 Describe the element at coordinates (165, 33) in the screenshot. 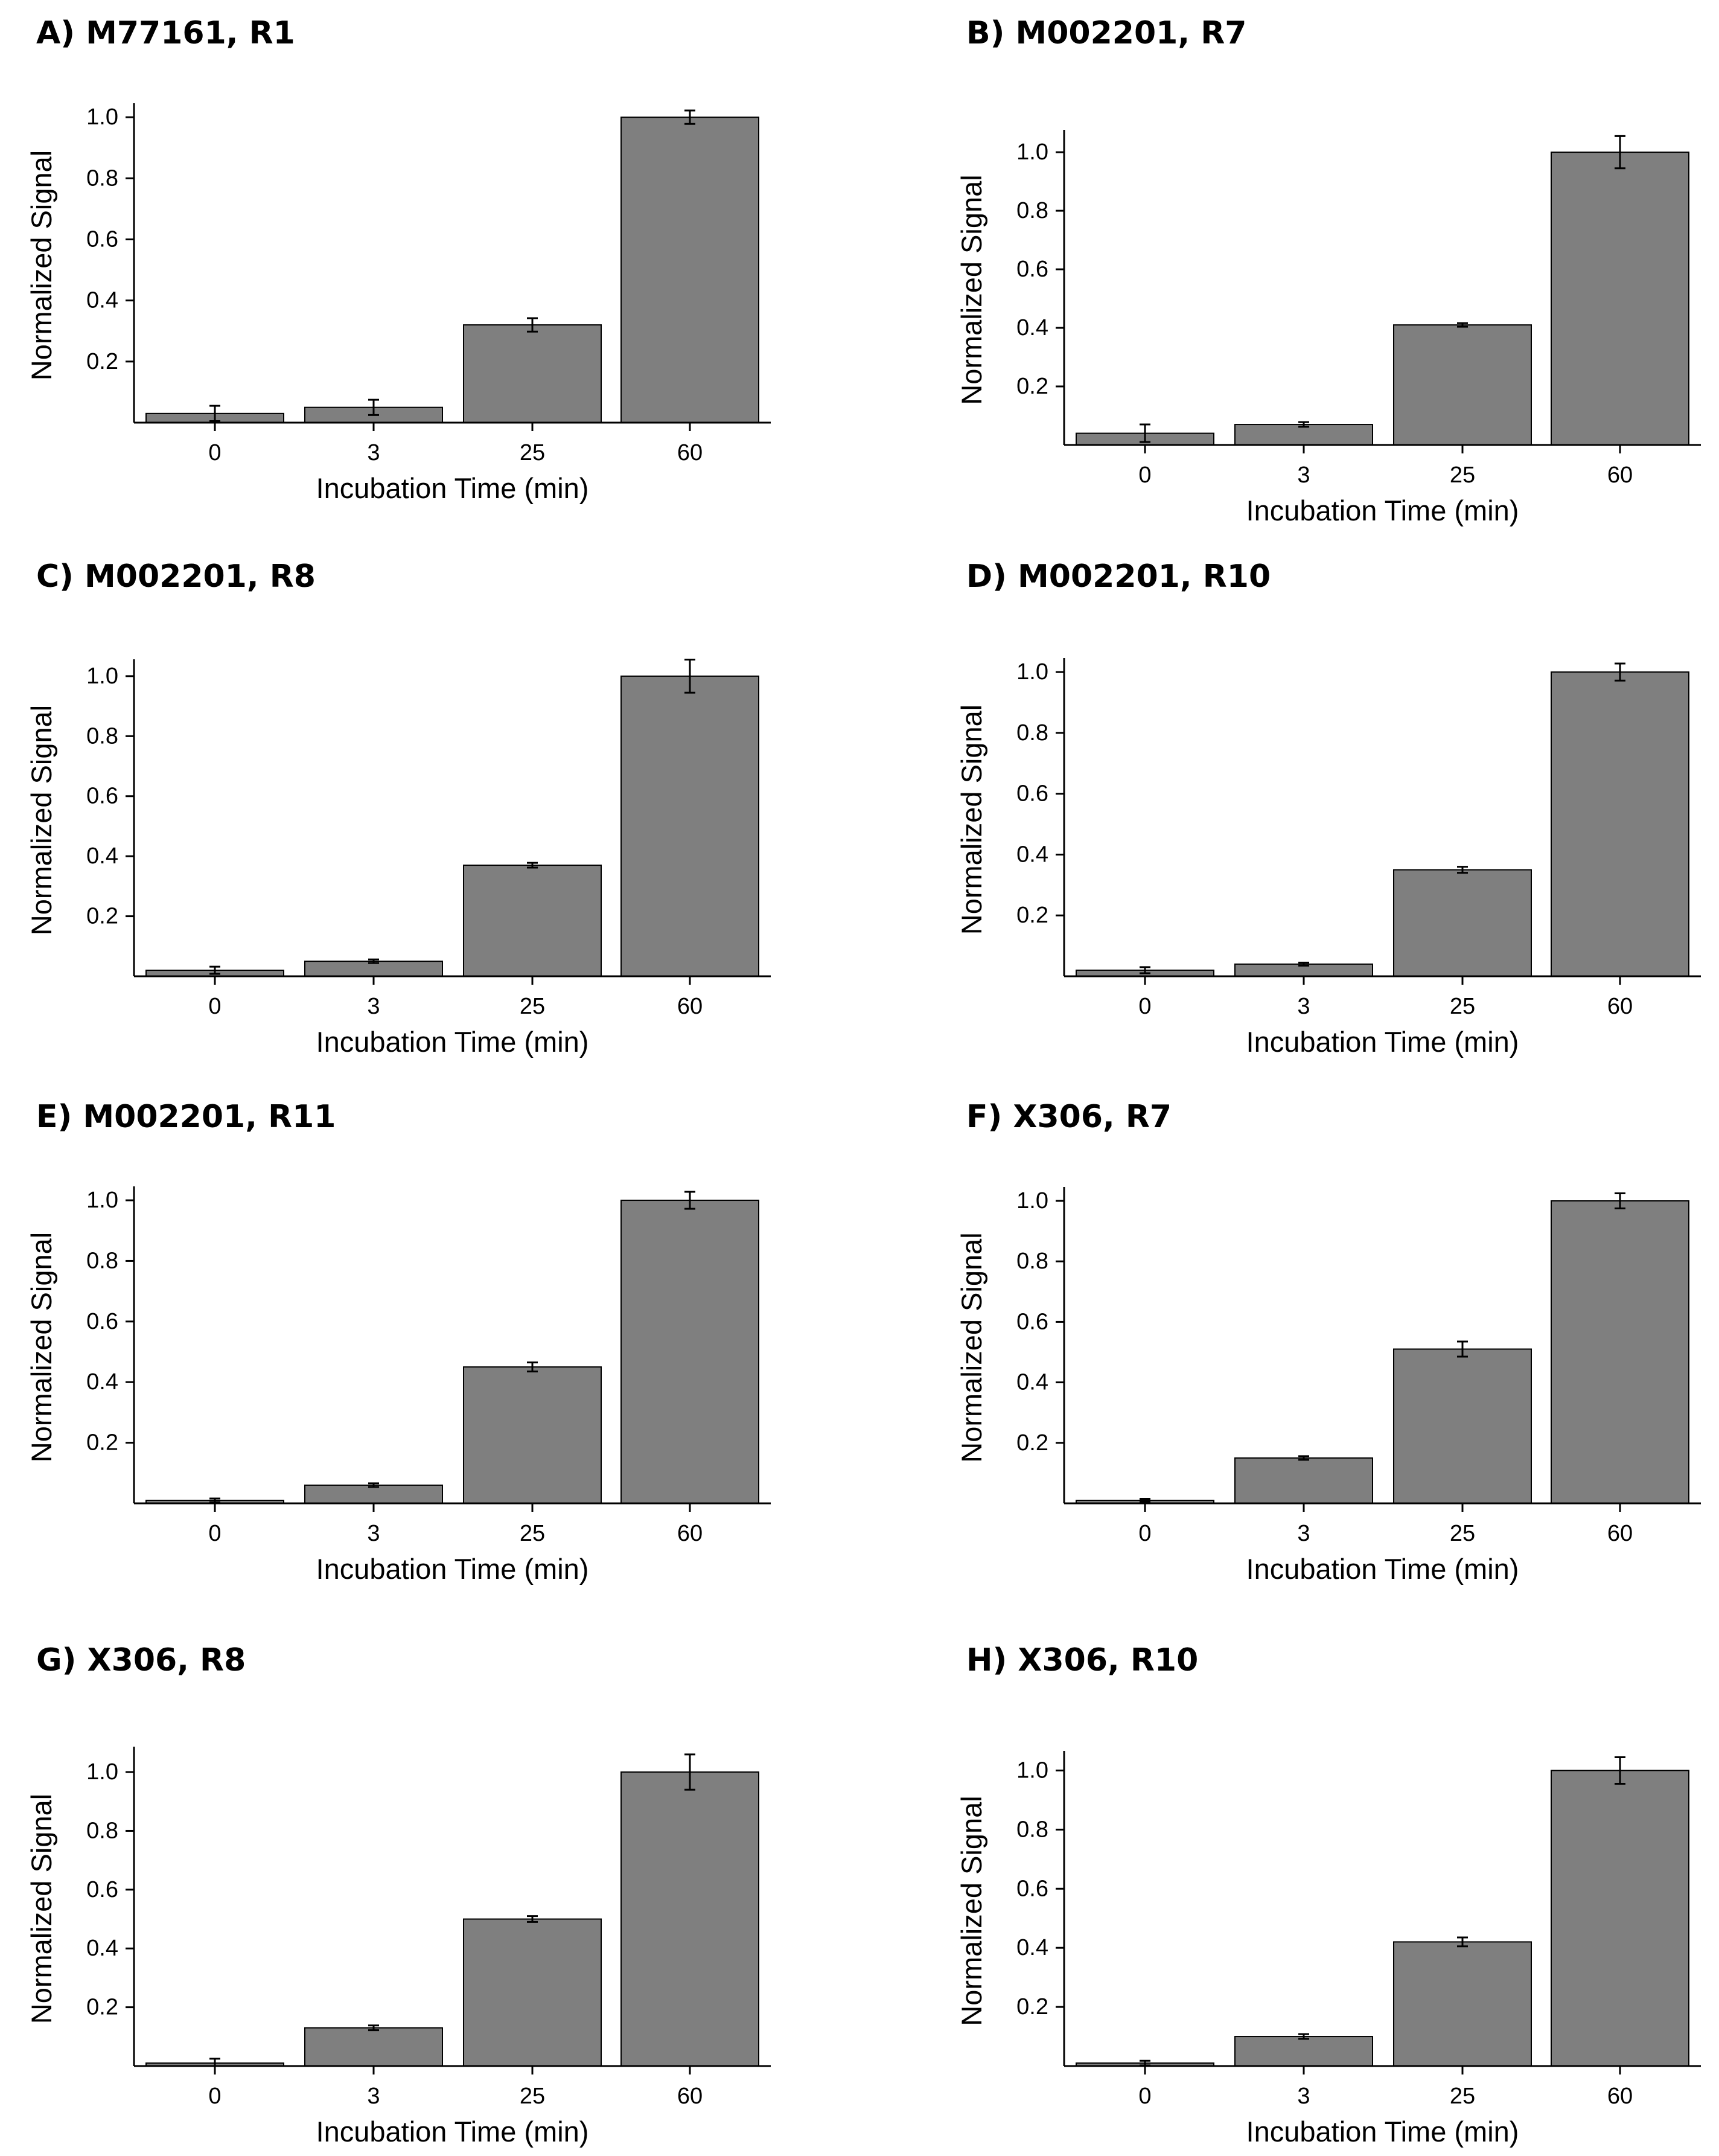

I see `panel-title: A) M77161, R1` at that location.